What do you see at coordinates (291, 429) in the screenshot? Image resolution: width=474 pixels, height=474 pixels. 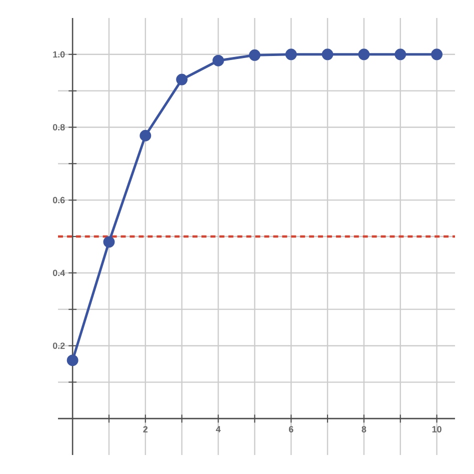 I see `x-tick-label: 6` at bounding box center [291, 429].